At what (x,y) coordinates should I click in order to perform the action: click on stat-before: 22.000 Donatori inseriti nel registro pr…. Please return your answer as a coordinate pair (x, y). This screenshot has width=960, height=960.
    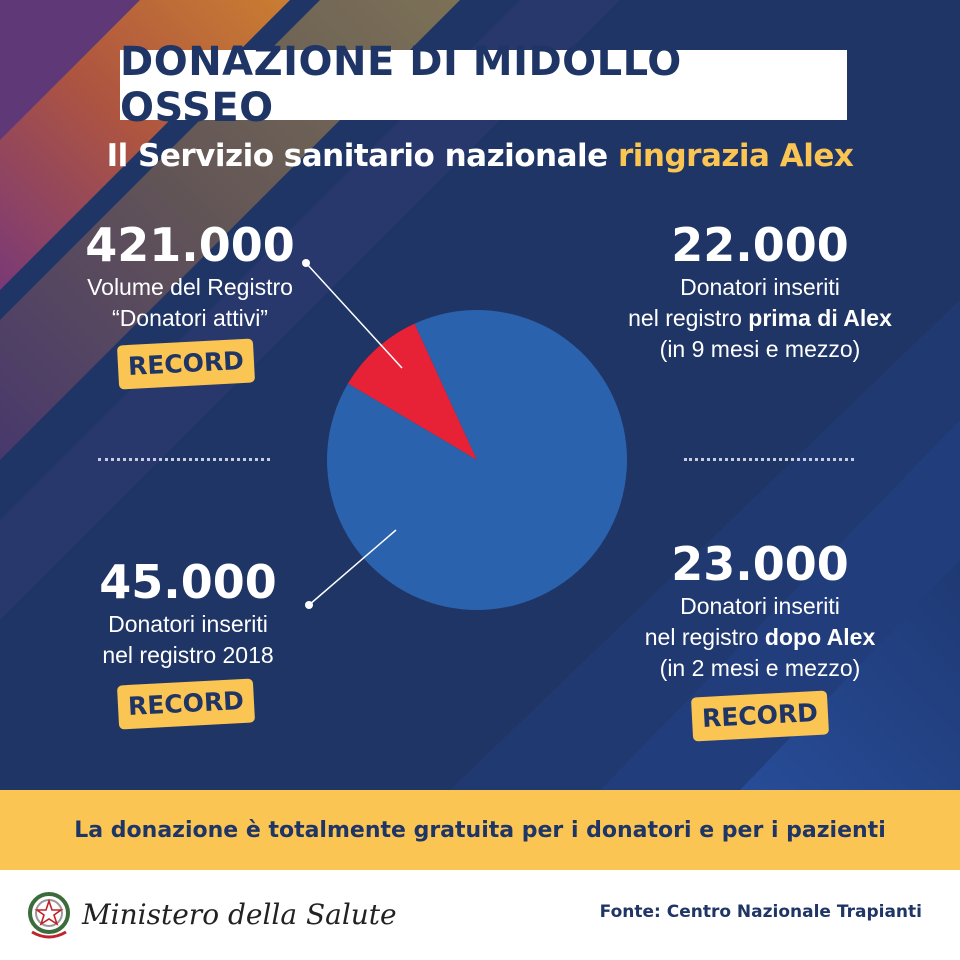
    Looking at the image, I should click on (760, 291).